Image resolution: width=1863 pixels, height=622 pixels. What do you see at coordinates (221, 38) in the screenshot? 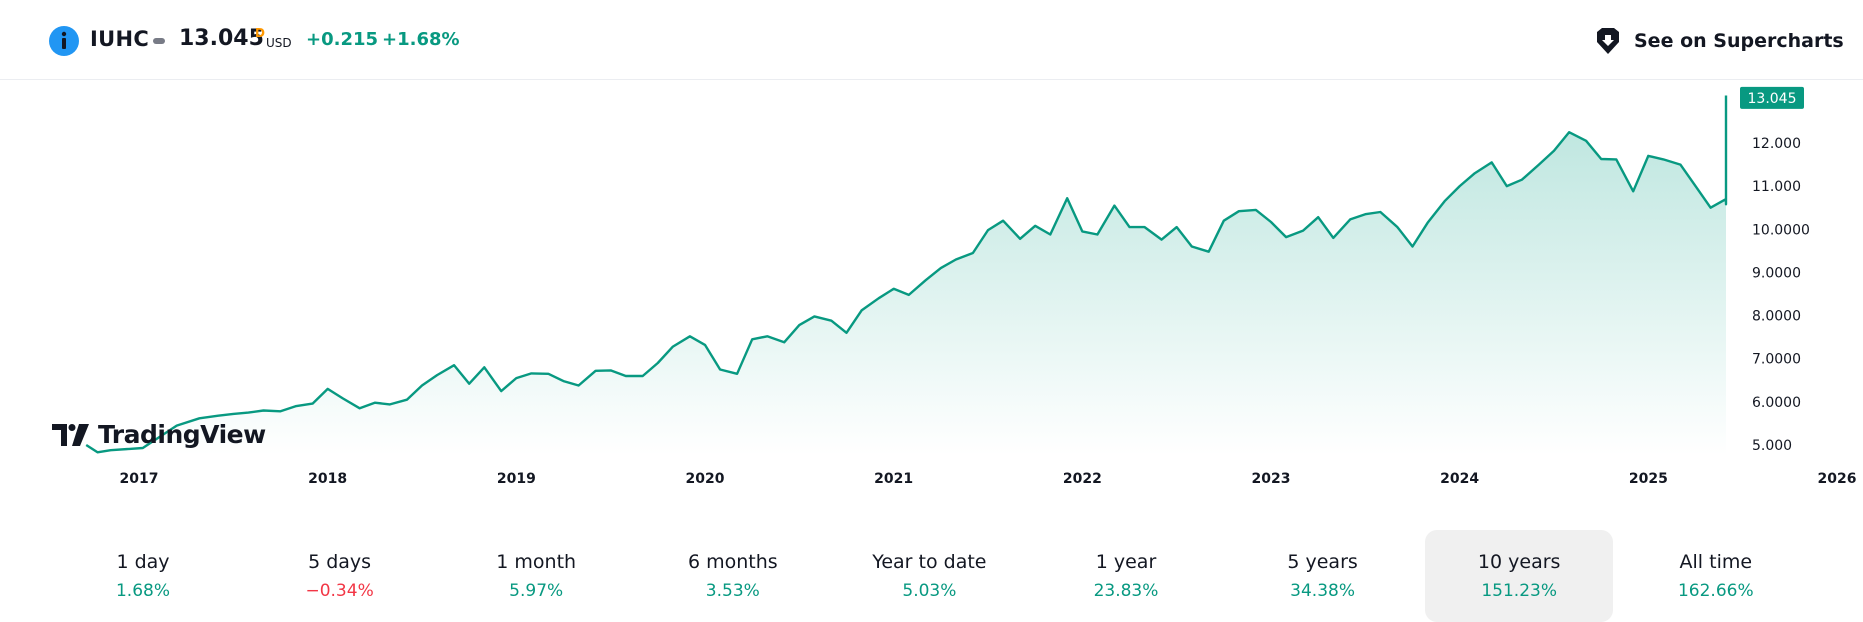
I see `last-price: 13.045` at bounding box center [221, 38].